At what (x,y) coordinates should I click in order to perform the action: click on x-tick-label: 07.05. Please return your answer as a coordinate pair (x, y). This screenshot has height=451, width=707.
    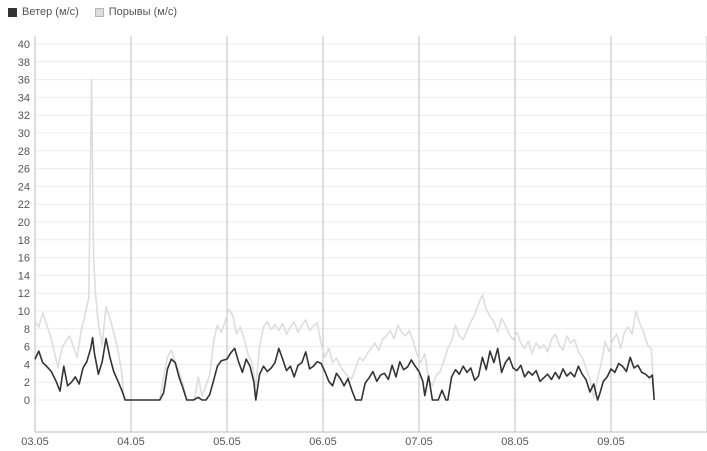
    Looking at the image, I should click on (419, 442).